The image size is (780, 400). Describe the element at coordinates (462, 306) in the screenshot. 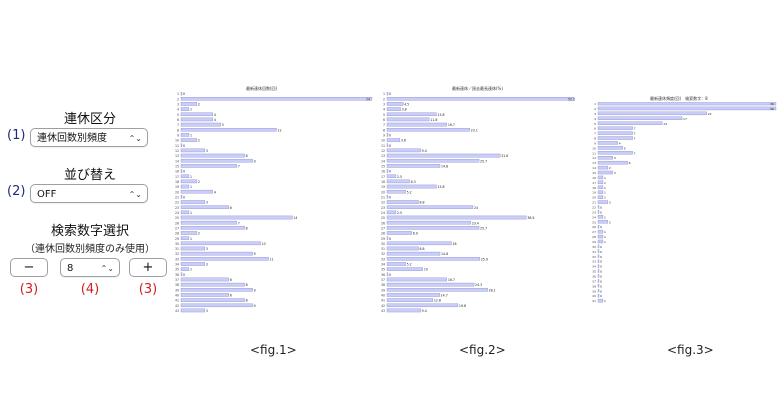

I see `data-label: 19.8` at that location.